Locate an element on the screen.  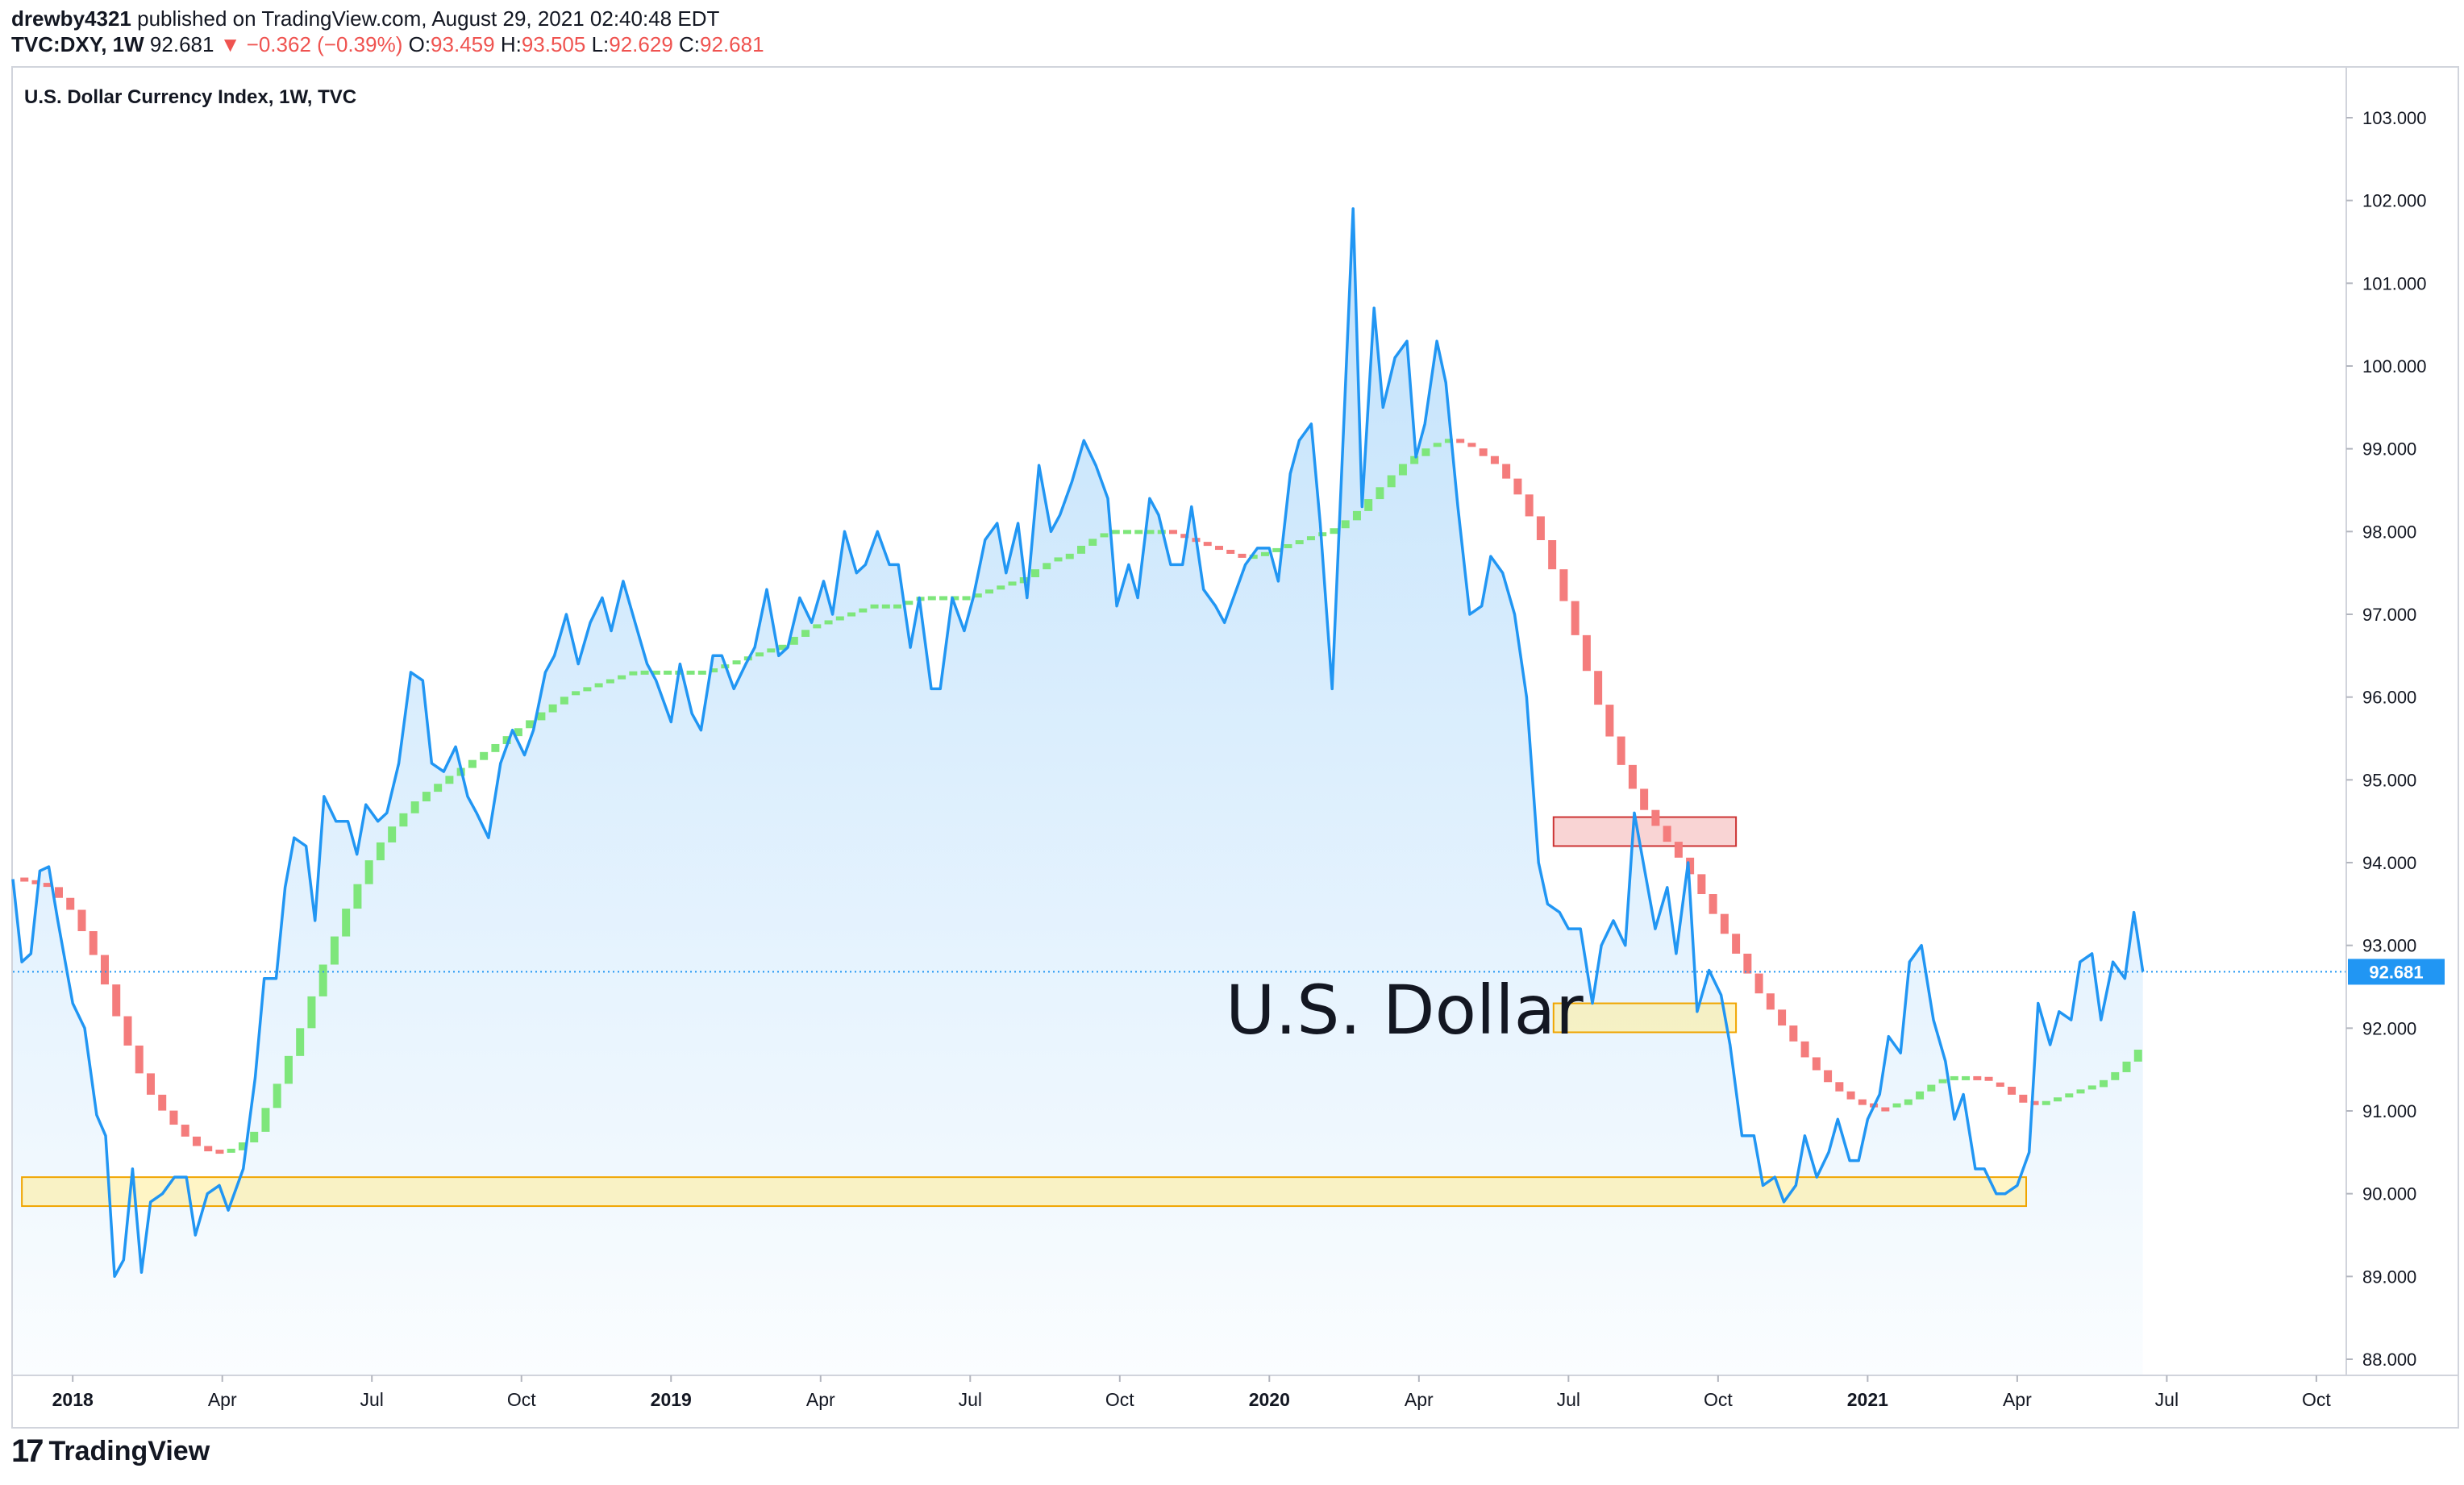
y-tick-label: 97.000 is located at coordinates (2389, 615).